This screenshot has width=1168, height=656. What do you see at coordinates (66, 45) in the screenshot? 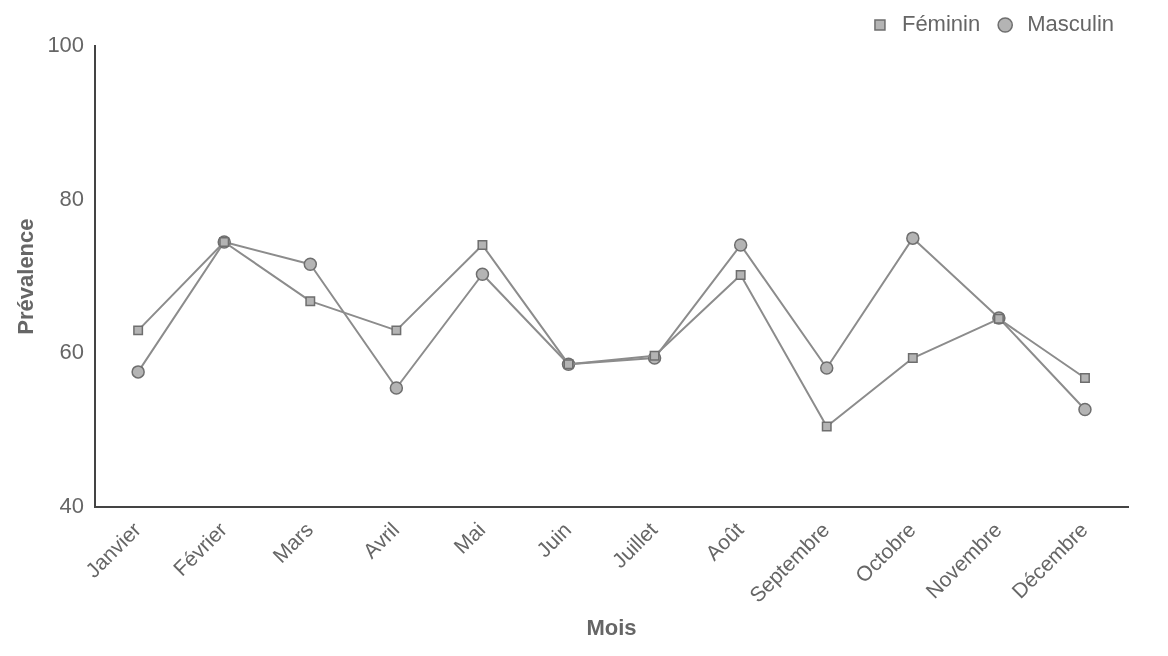
I see `y-tick-label: 100` at bounding box center [66, 45].